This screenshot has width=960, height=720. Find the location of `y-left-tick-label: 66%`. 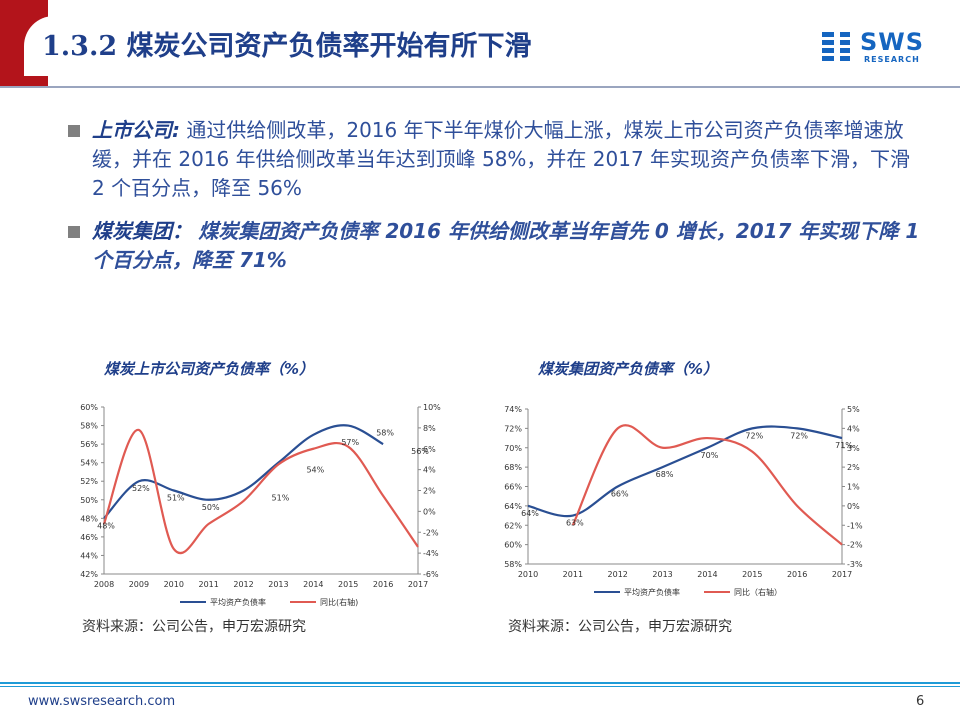

y-left-tick-label: 66% is located at coordinates (513, 487).